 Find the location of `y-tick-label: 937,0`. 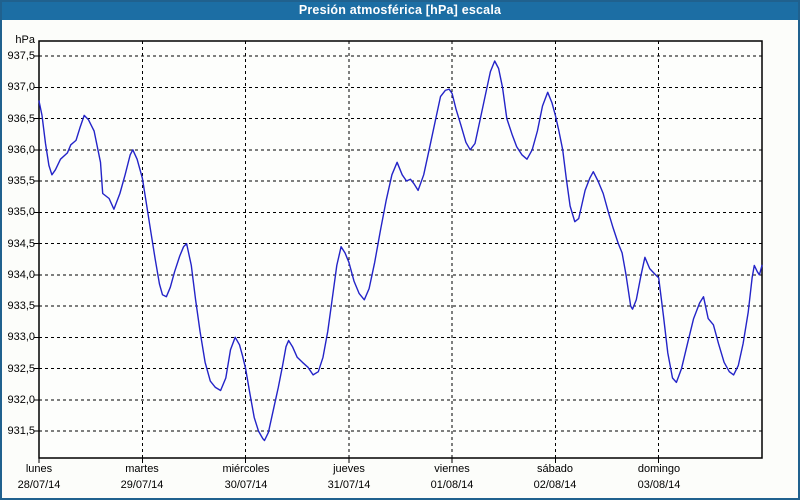

y-tick-label: 937,0 is located at coordinates (21, 87).